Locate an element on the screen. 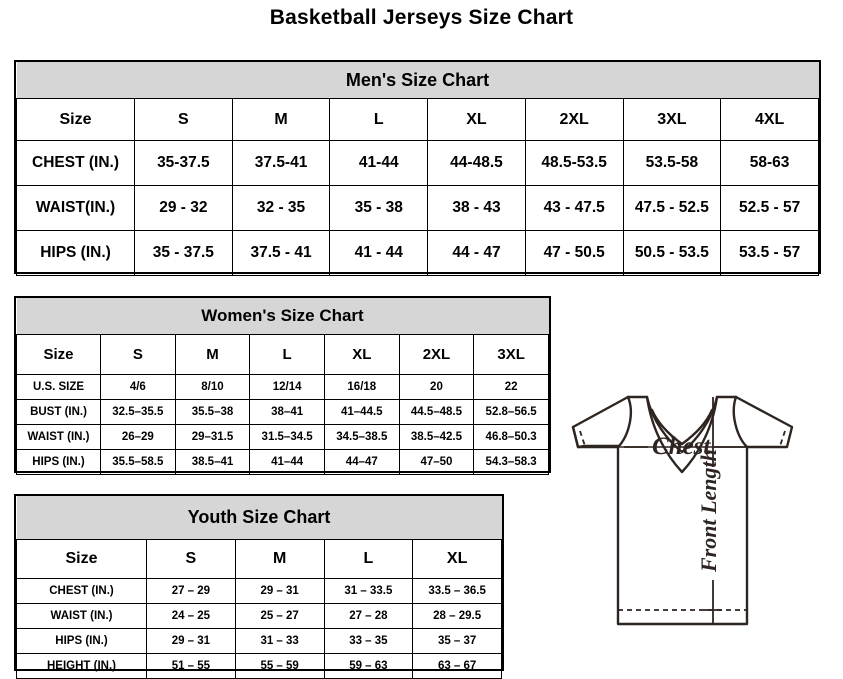 This screenshot has height=679, width=843. page-title: Basketball Jerseys Size Chart is located at coordinates (421, 17).